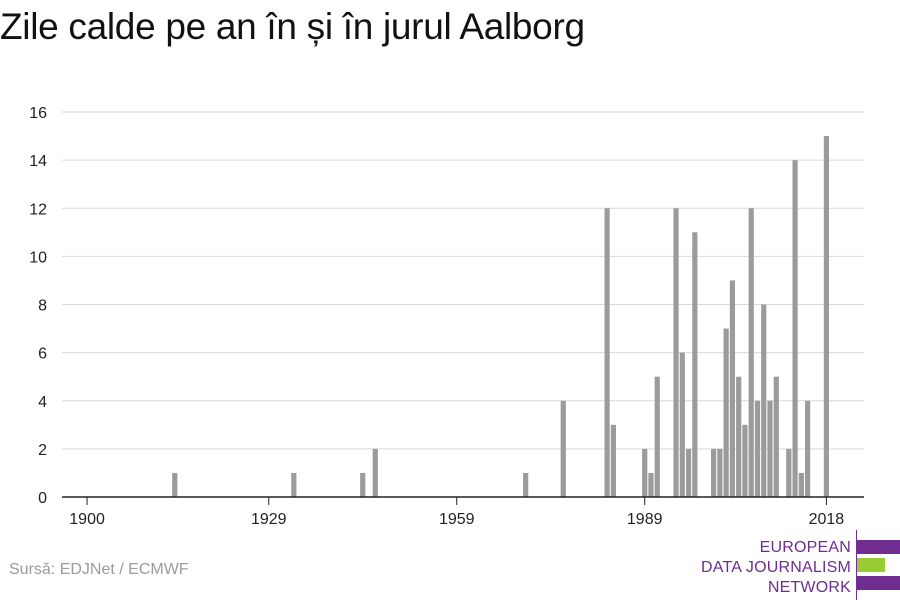  Describe the element at coordinates (878, 583) in the screenshot. I see `logo-bar-bottom` at that location.